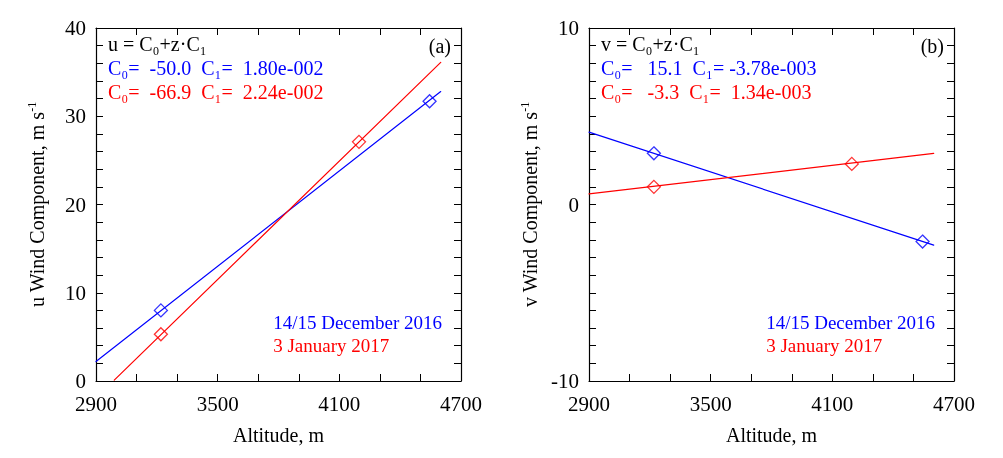 The width and height of the screenshot is (1003, 458). What do you see at coordinates (37, 204) in the screenshot?
I see `y-axis-title: u Wind Component, m s-1` at bounding box center [37, 204].